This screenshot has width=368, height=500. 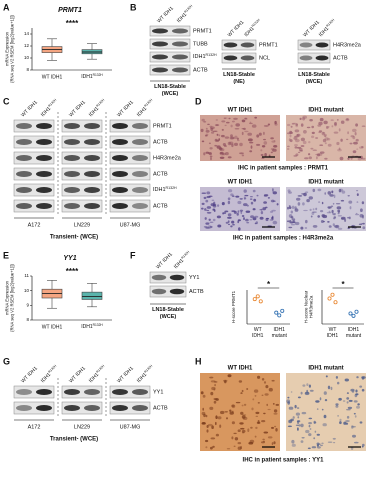 What do you see at coordinates (164, 260) in the screenshot?
I see `lane-label: WT IDH1` at bounding box center [164, 260].